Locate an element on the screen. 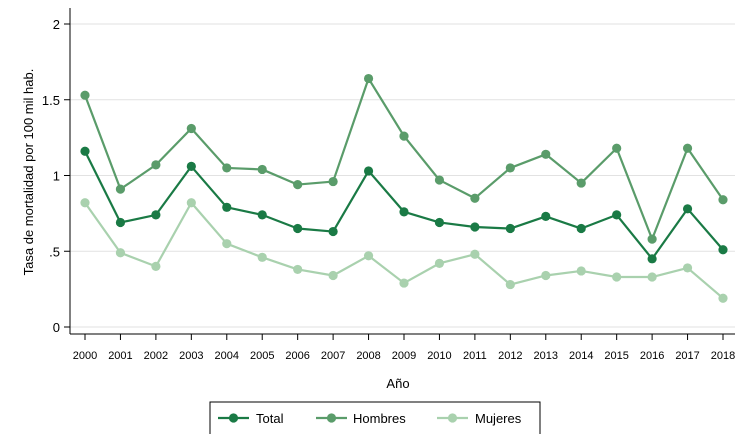  legend-box is located at coordinates (375, 417).